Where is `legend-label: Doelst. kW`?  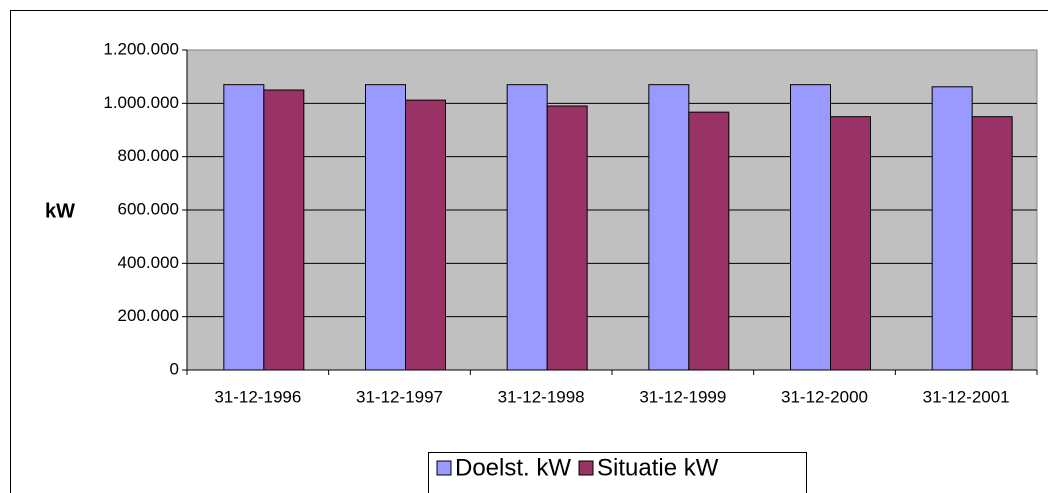
legend-label: Doelst. kW is located at coordinates (513, 467).